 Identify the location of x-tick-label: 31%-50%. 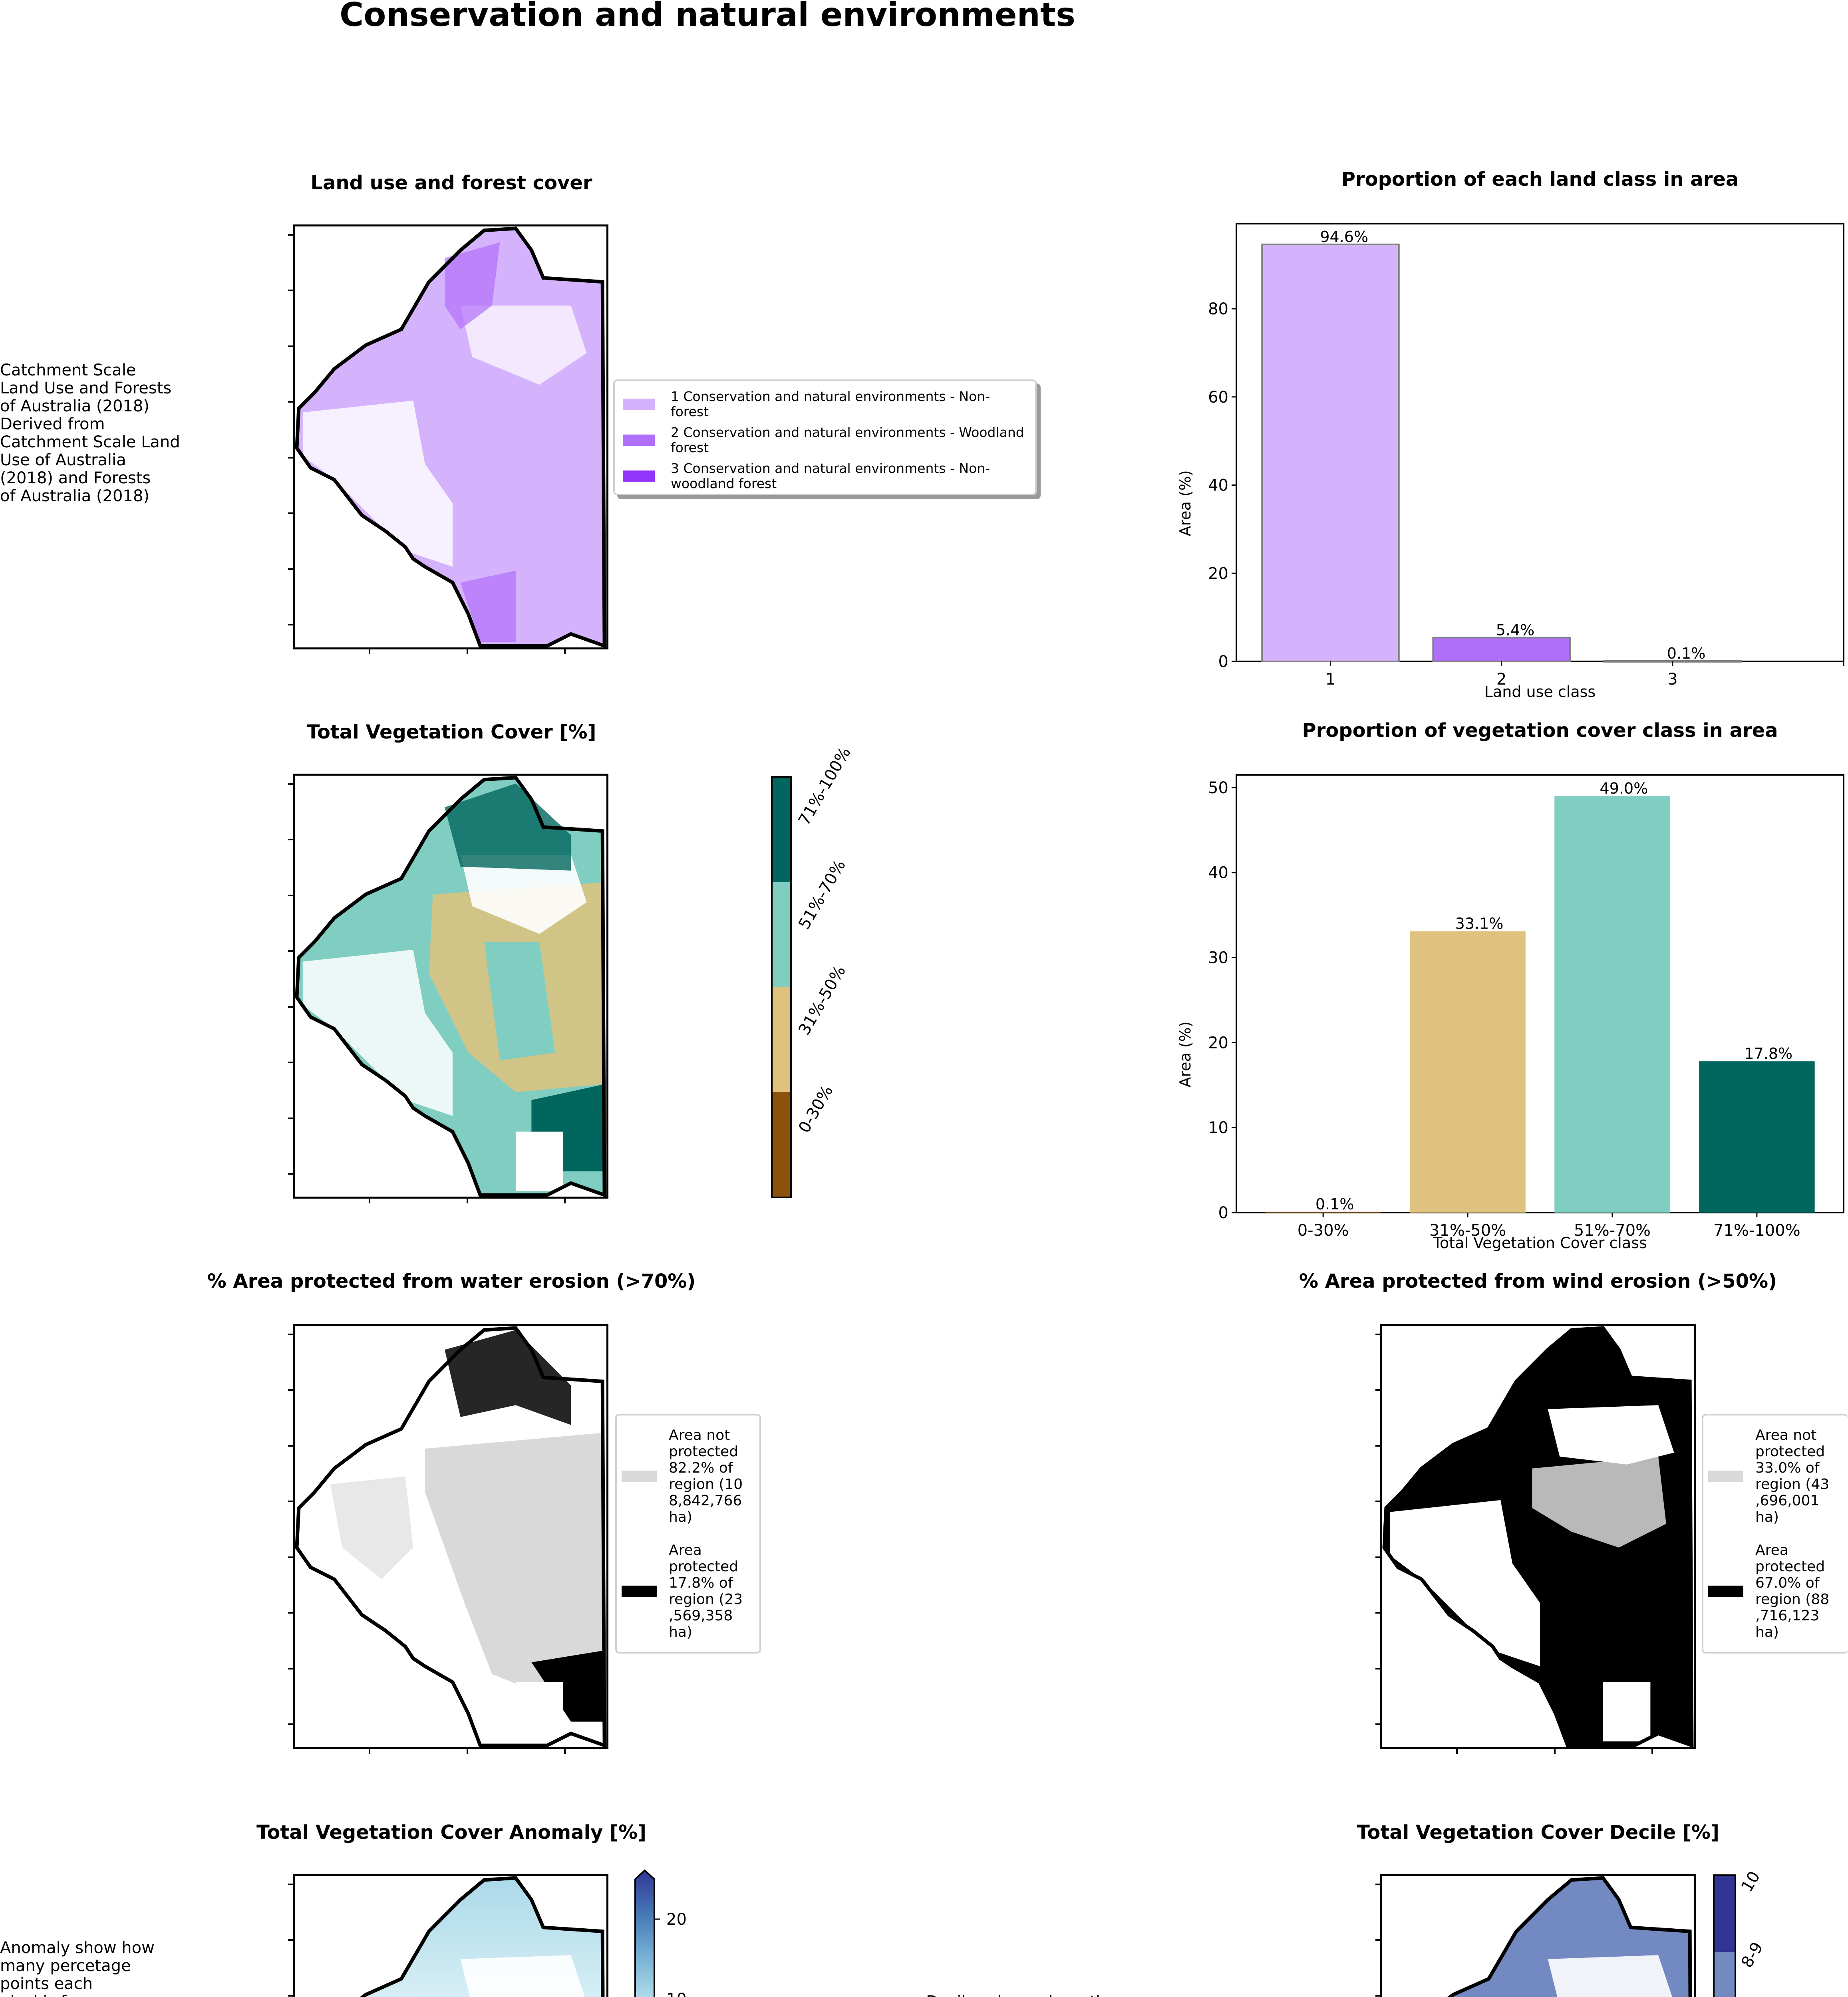
(1467, 1230).